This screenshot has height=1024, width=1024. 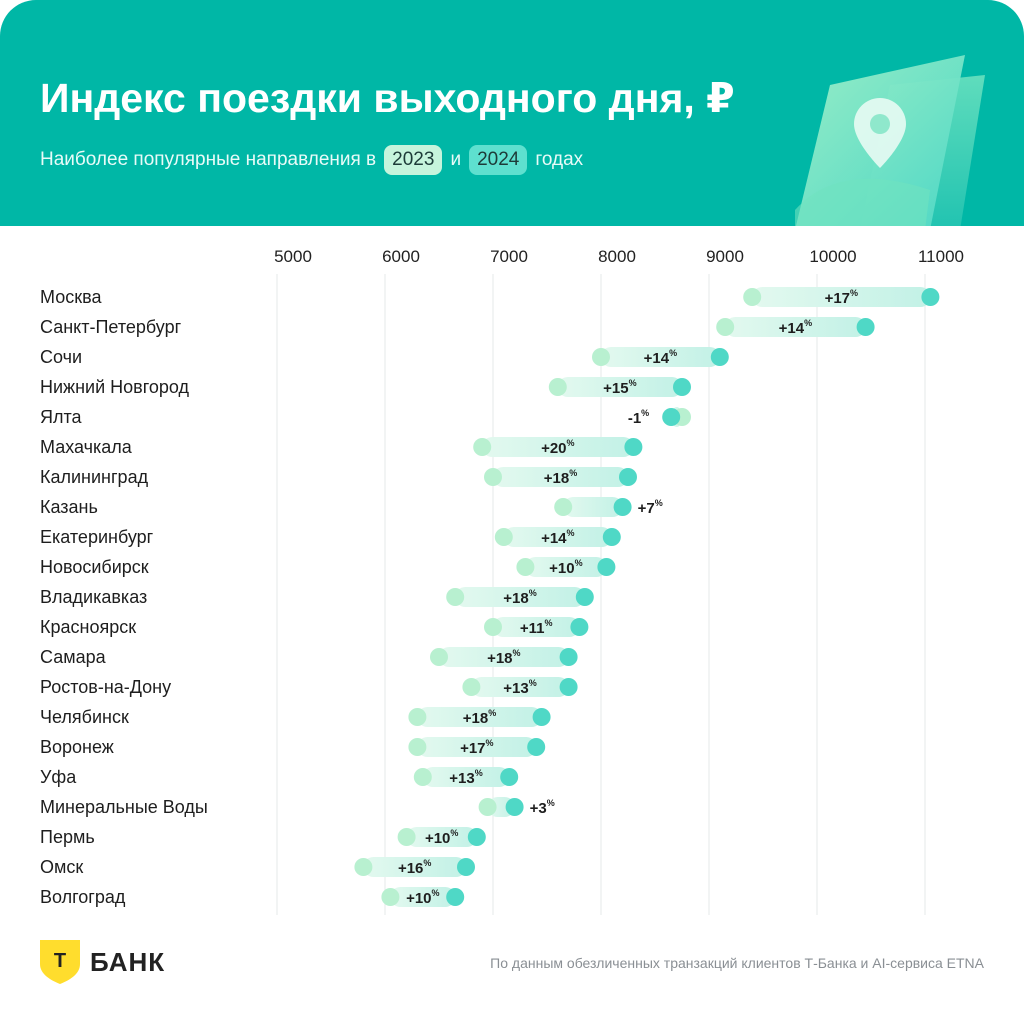 I want to click on city-label: Владикавказ, so click(x=93, y=597).